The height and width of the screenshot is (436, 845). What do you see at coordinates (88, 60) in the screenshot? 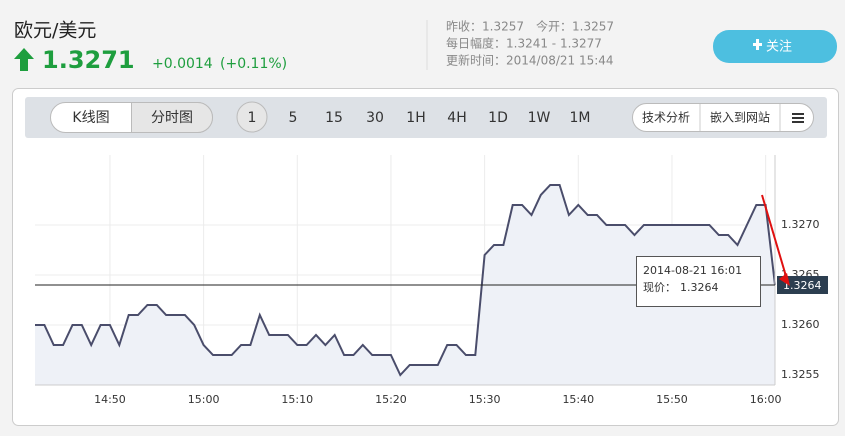
I see `price: 1.3271` at bounding box center [88, 60].